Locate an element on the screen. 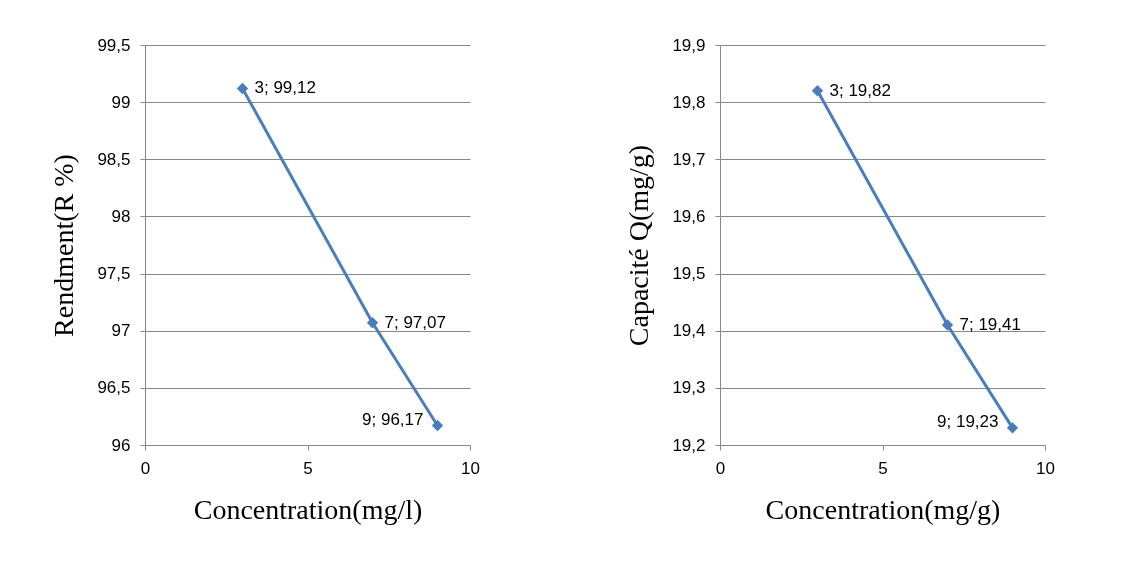  y-tick-label: 19,2 is located at coordinates (689, 445).